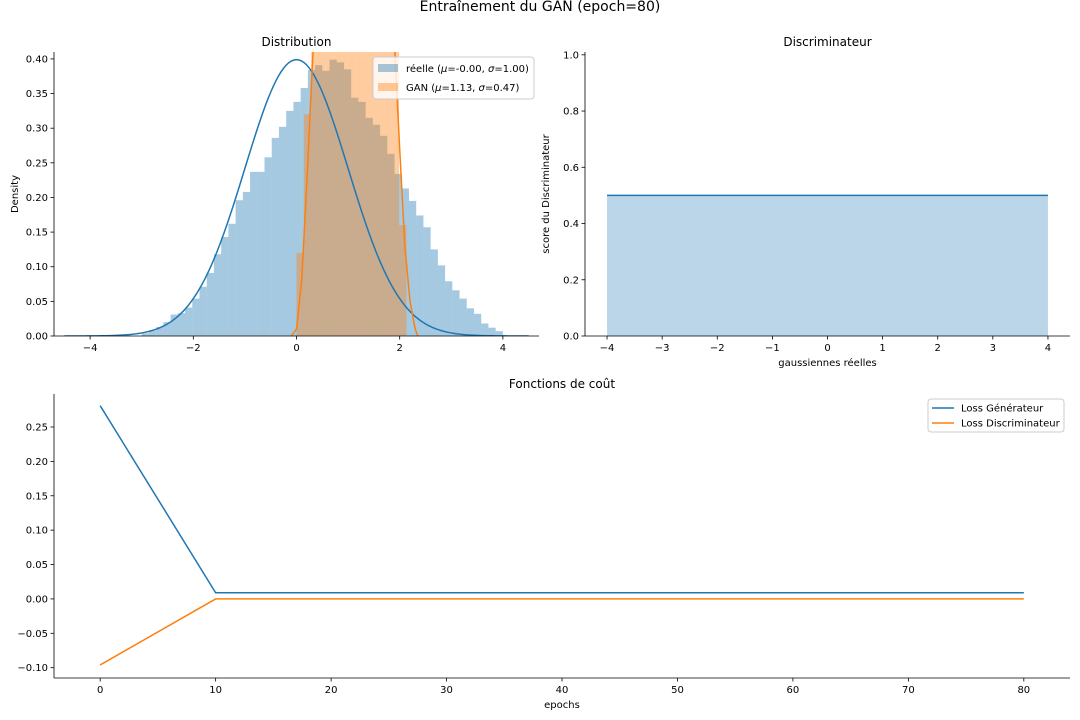 The image size is (1080, 720). What do you see at coordinates (37, 496) in the screenshot?
I see `y-tick-label: 0.15` at bounding box center [37, 496].